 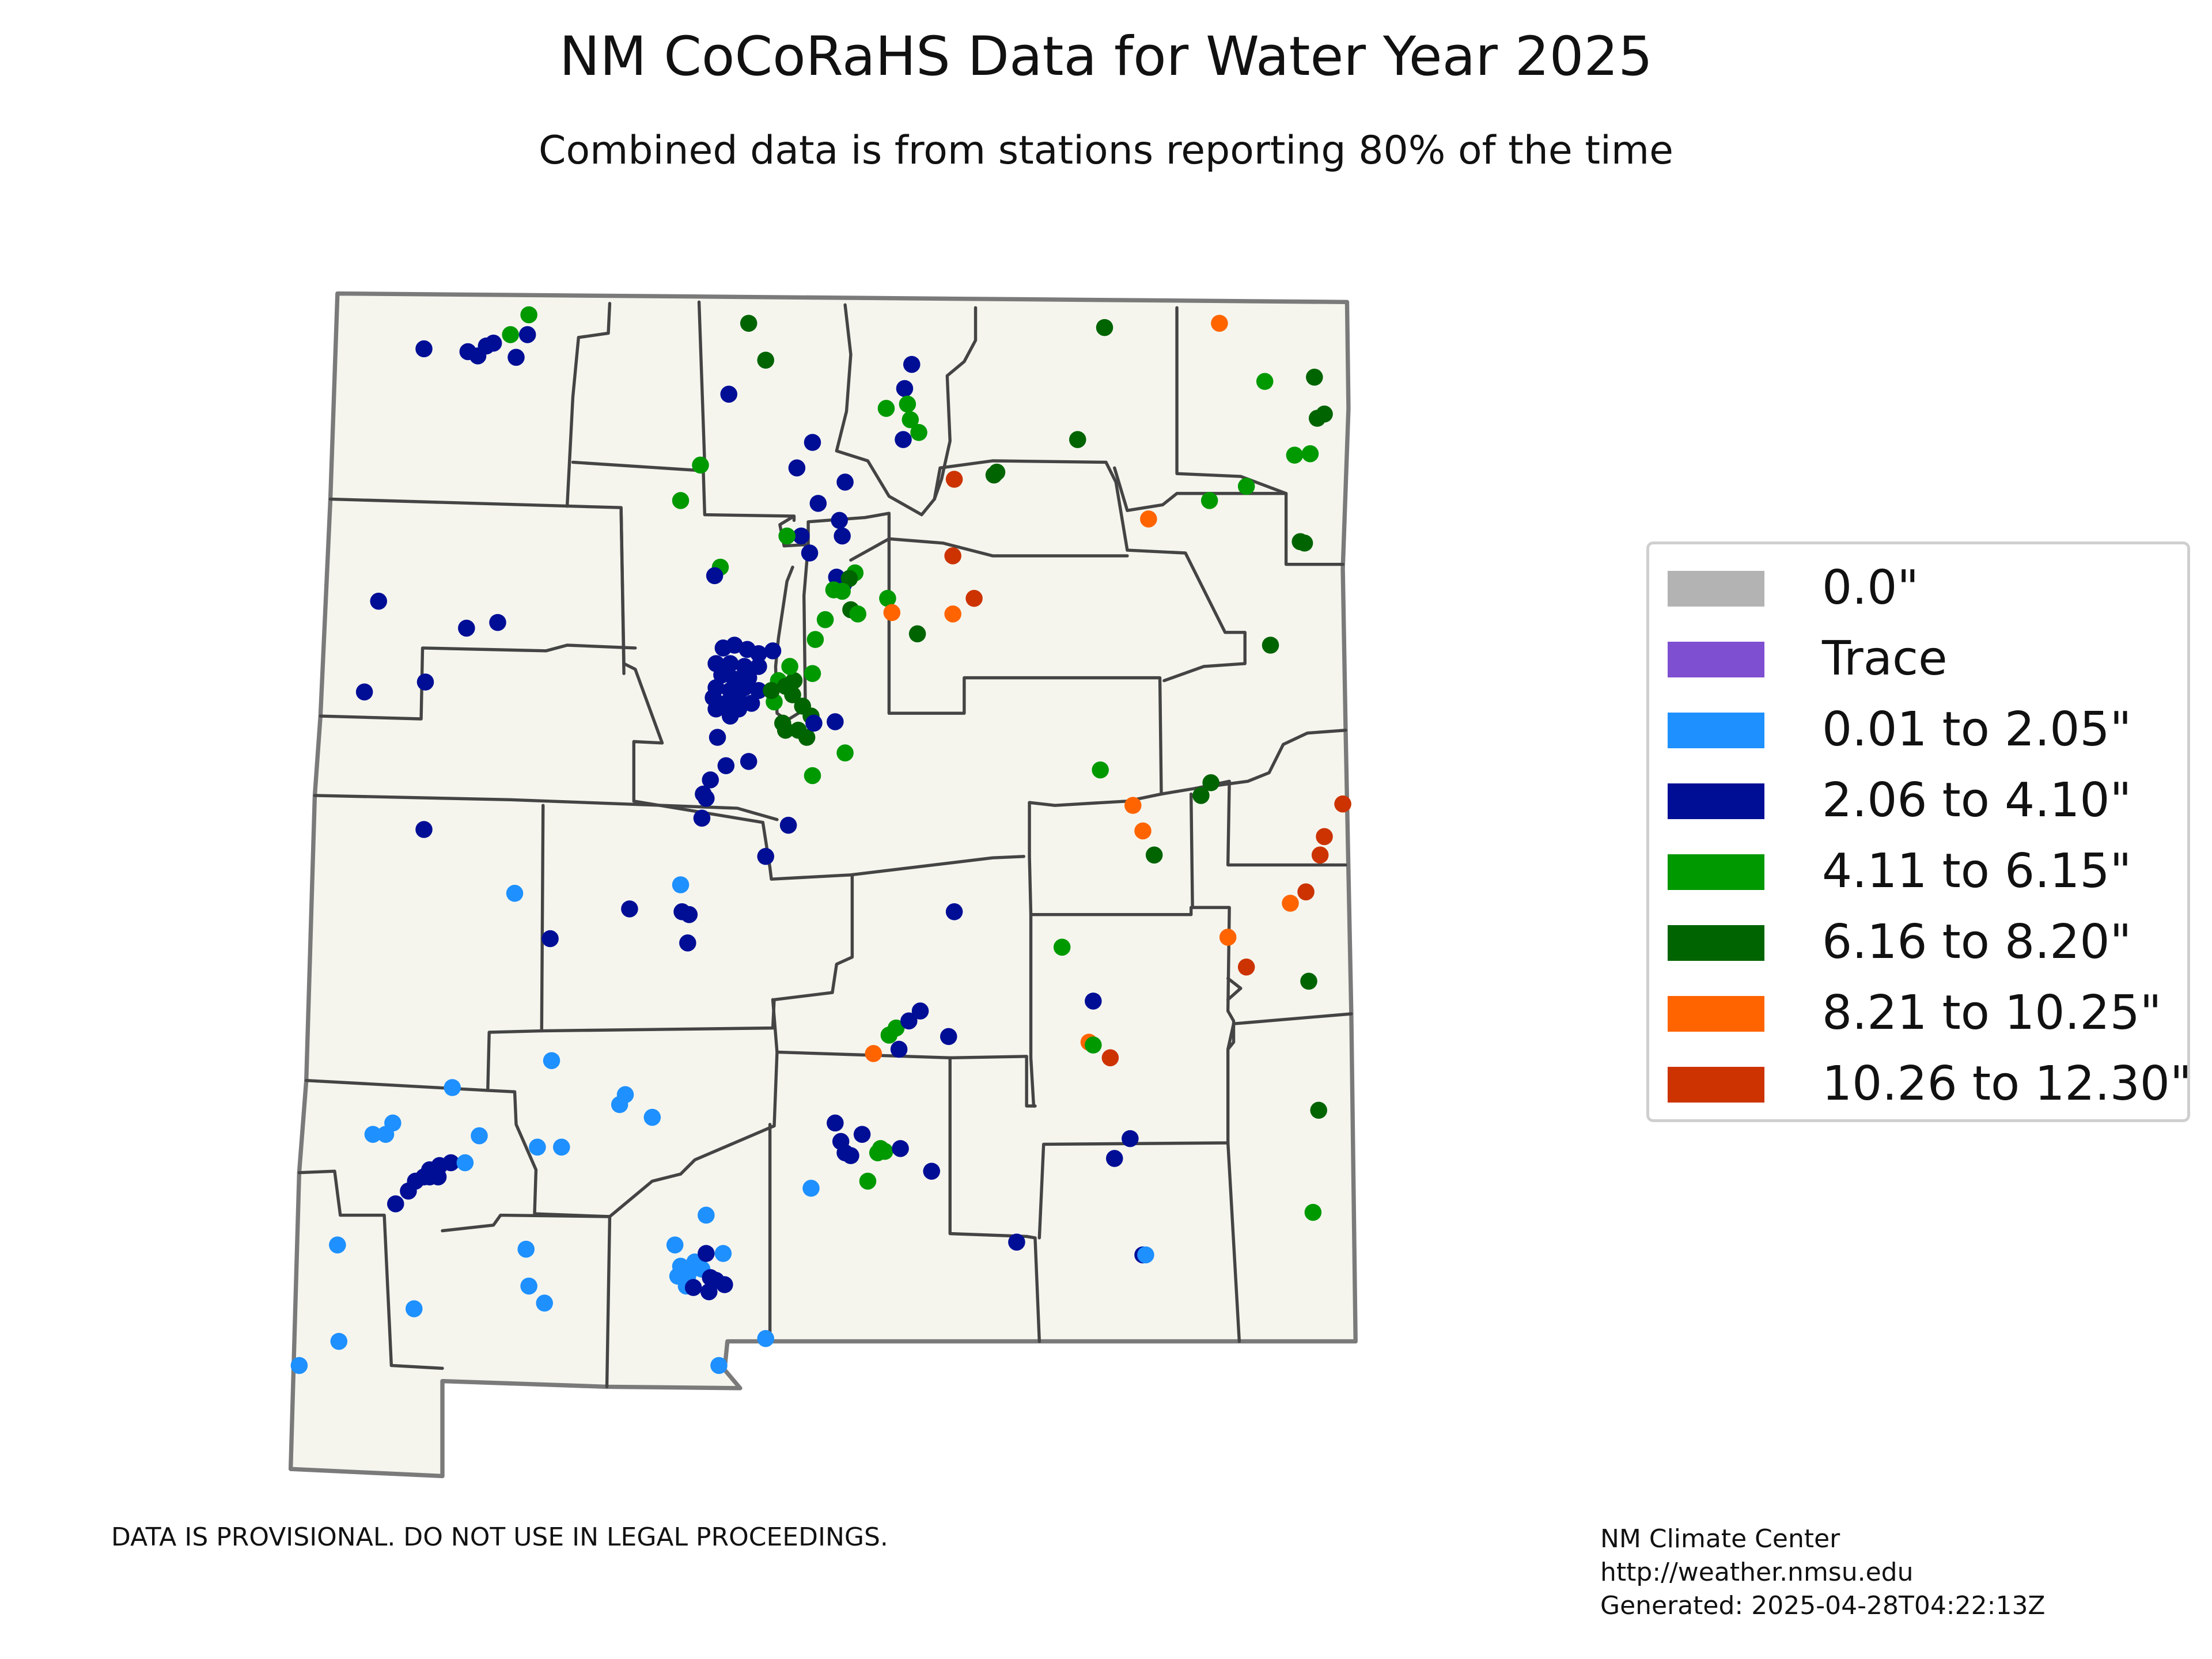 What do you see at coordinates (1921, 586) in the screenshot?
I see `legend-entry: 0.0"` at bounding box center [1921, 586].